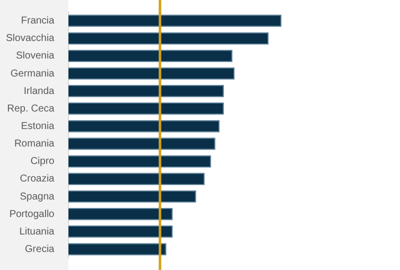  What do you see at coordinates (34, 144) in the screenshot?
I see `y-tick-label: Romania` at bounding box center [34, 144].